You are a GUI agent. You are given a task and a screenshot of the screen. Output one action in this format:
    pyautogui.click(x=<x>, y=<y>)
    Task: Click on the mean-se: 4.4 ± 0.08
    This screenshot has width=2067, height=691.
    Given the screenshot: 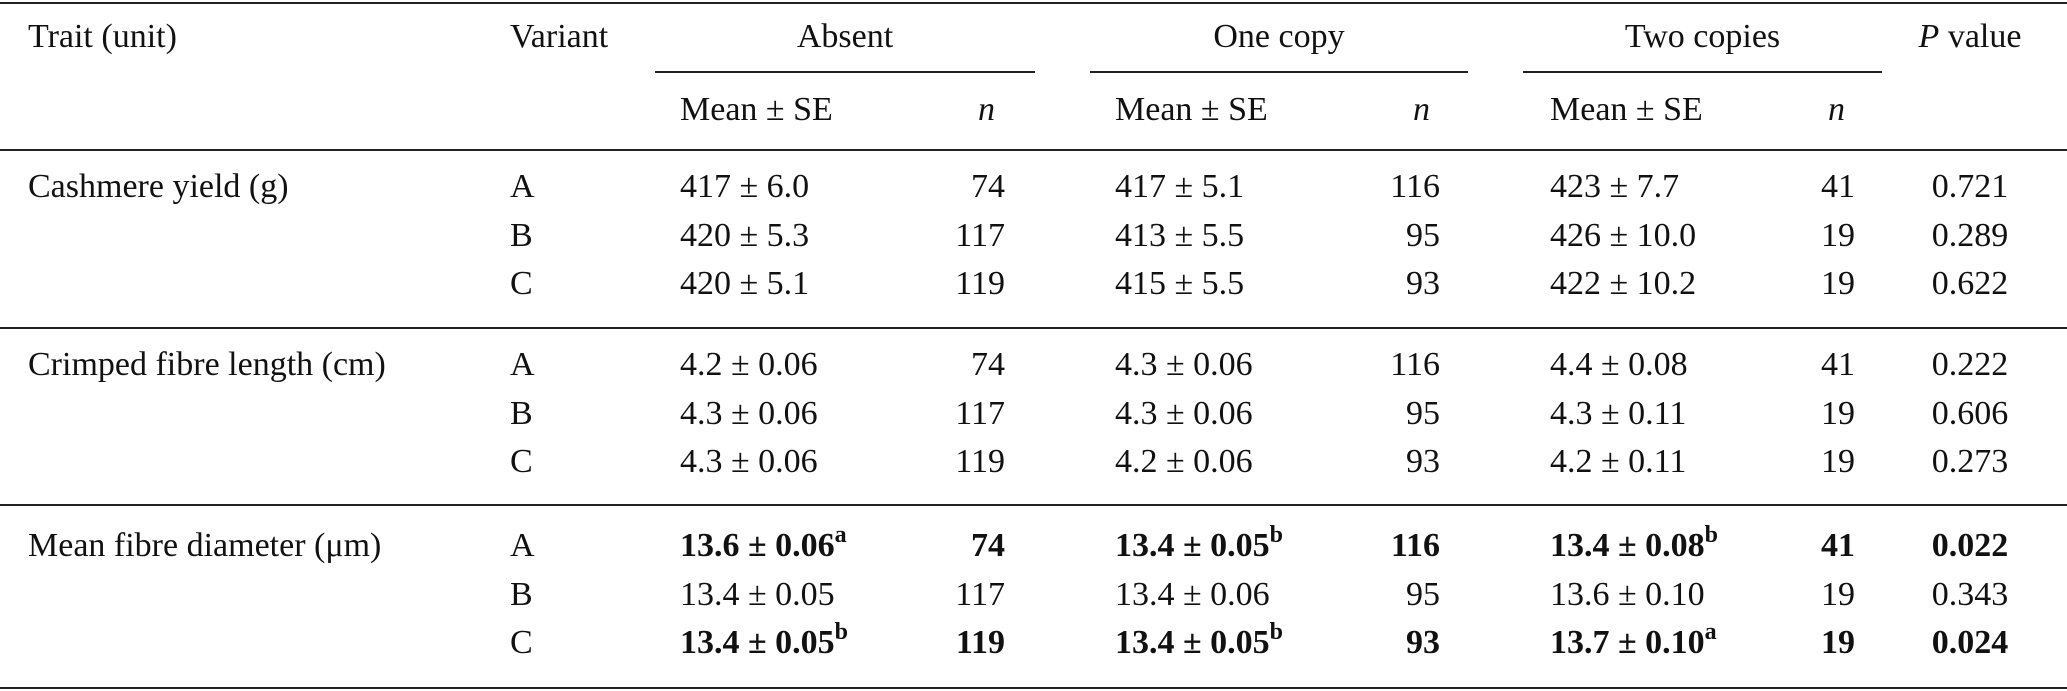 What is the action you would take?
    pyautogui.click(x=1619, y=364)
    